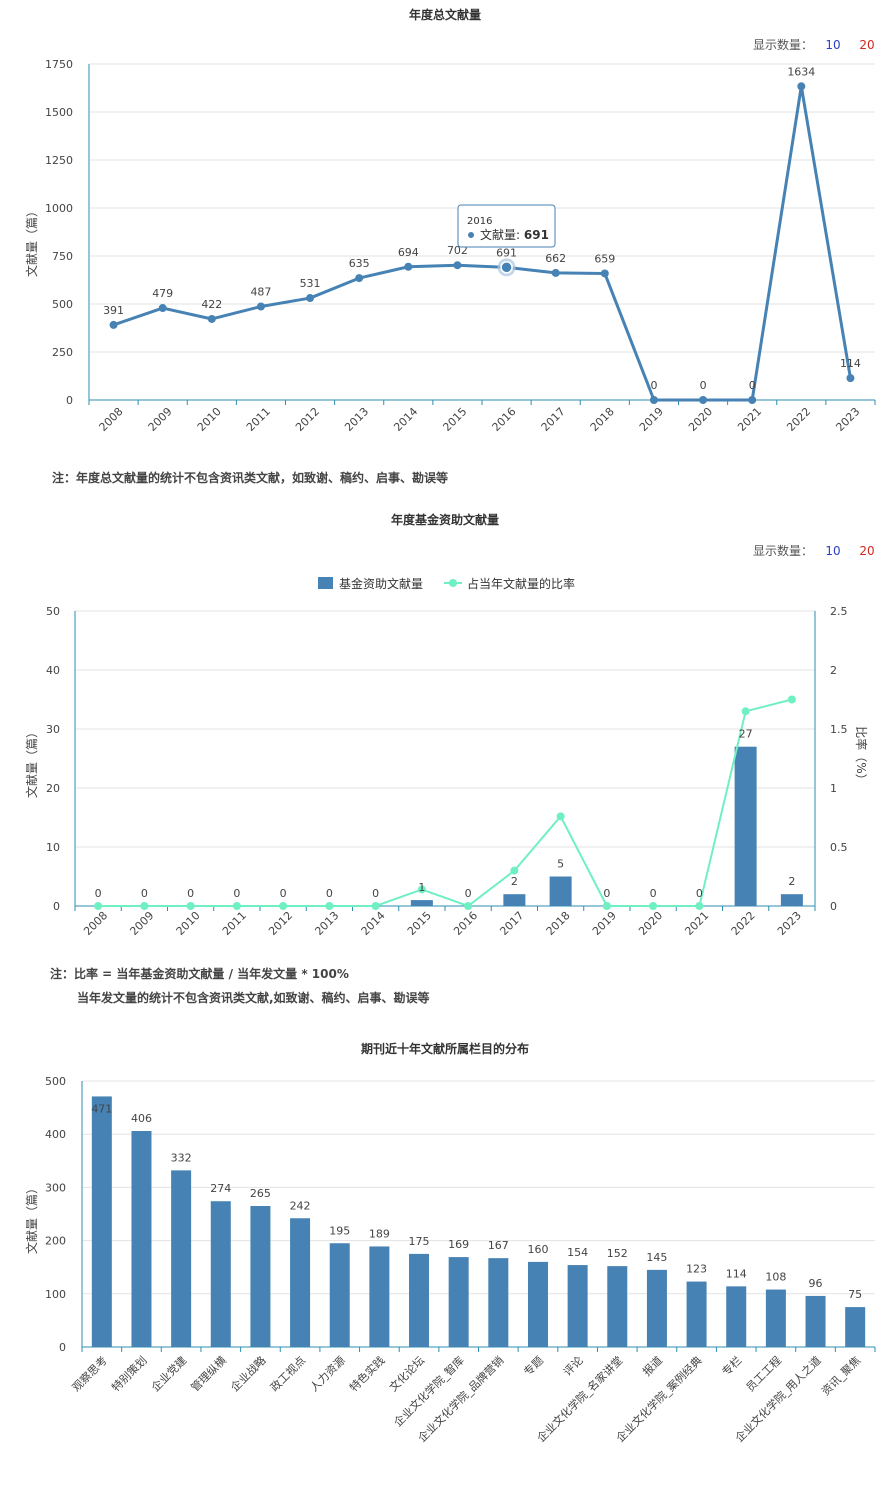  Describe the element at coordinates (248, 1373) in the screenshot. I see `x-tick-label: 企业战略` at that location.